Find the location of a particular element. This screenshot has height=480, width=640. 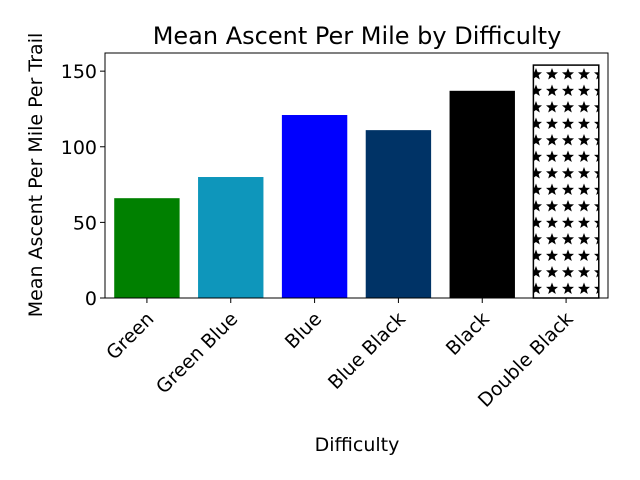

y-tick-label-0: 0 is located at coordinates (91, 299).